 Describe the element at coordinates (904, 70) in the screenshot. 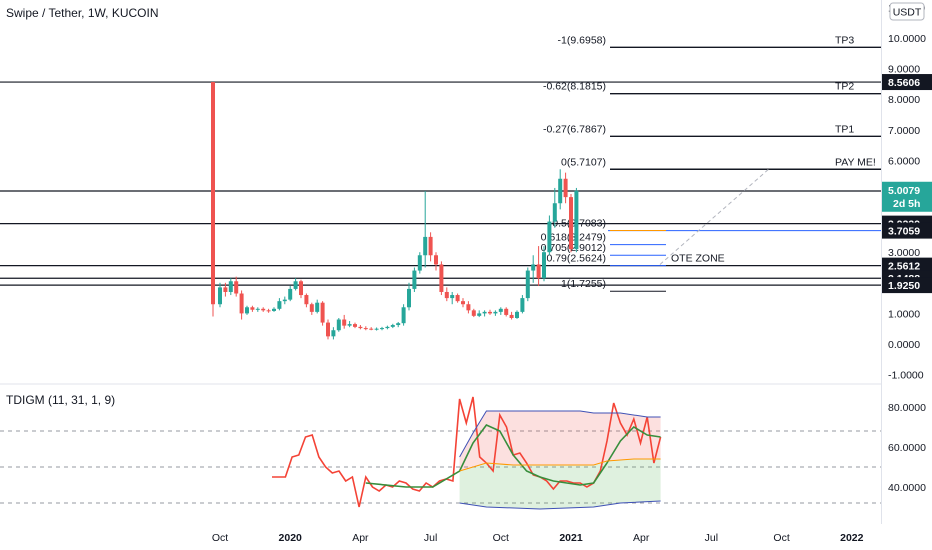

I see `price-tick-label: 9.0000` at that location.